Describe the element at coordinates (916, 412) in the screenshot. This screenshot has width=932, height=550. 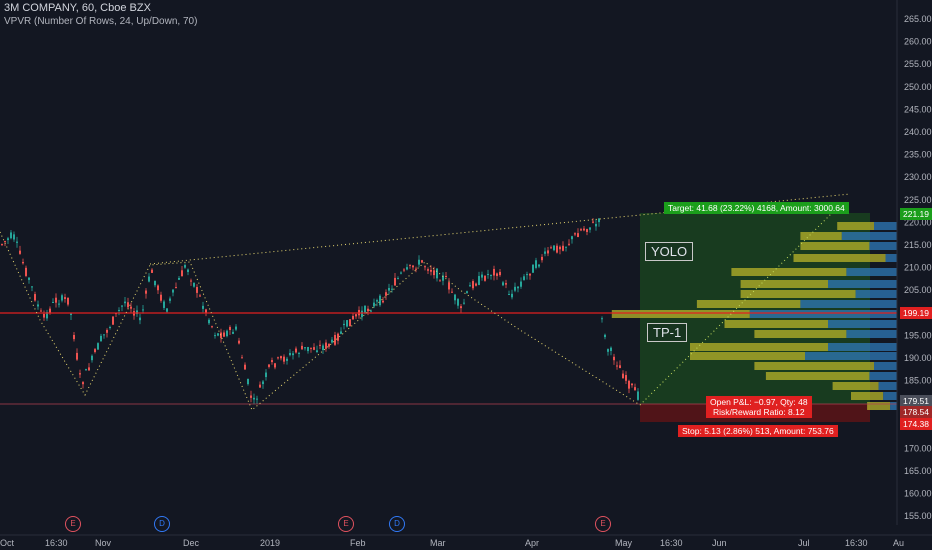
I see `entry-price-tag: 178.54` at that location.